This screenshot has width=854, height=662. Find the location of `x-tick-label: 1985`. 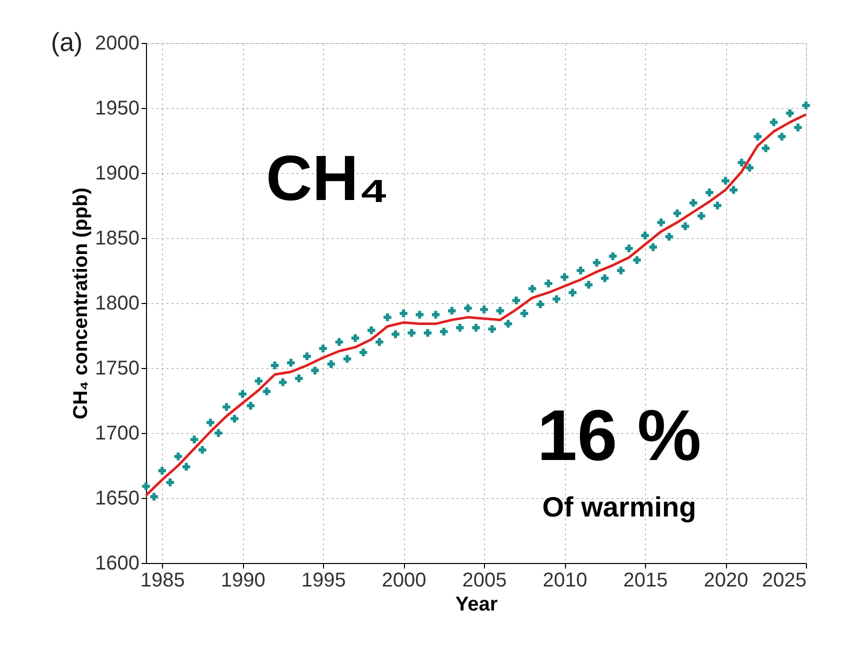

x-tick-label: 1985 is located at coordinates (162, 581).